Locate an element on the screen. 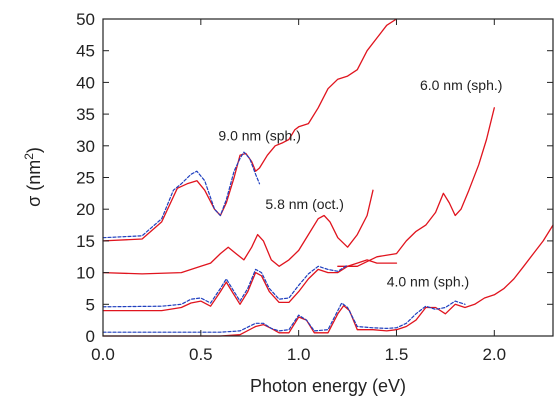 This screenshot has height=406, width=554. y-tick-label: 50 is located at coordinates (85, 19).